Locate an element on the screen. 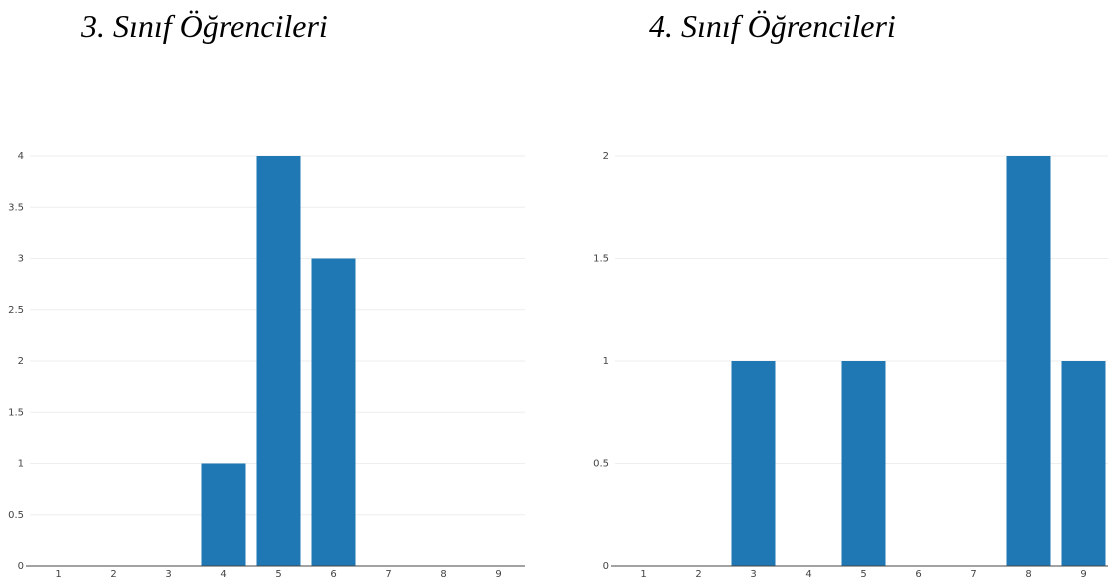  left-x-tick-label: 8 is located at coordinates (443, 574).